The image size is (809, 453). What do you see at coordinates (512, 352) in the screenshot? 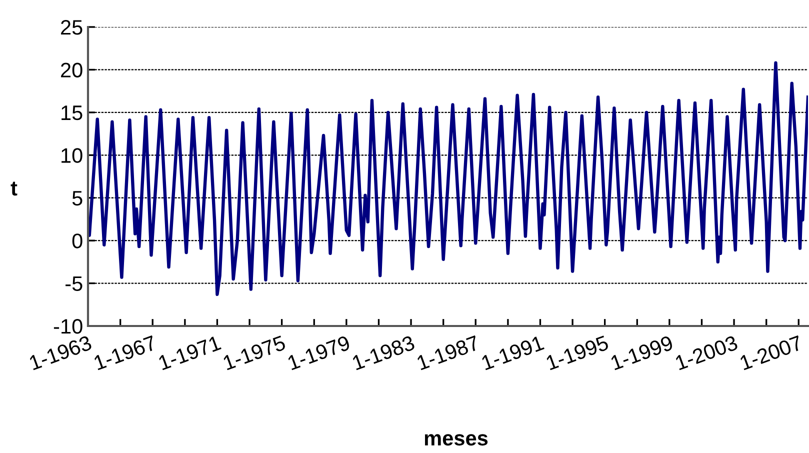
I see `x-tick-label: 1-1991` at bounding box center [512, 352].